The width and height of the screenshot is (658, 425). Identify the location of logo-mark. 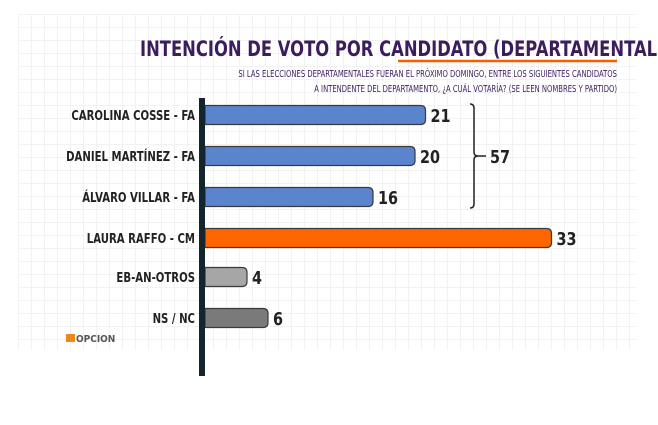
(70, 338).